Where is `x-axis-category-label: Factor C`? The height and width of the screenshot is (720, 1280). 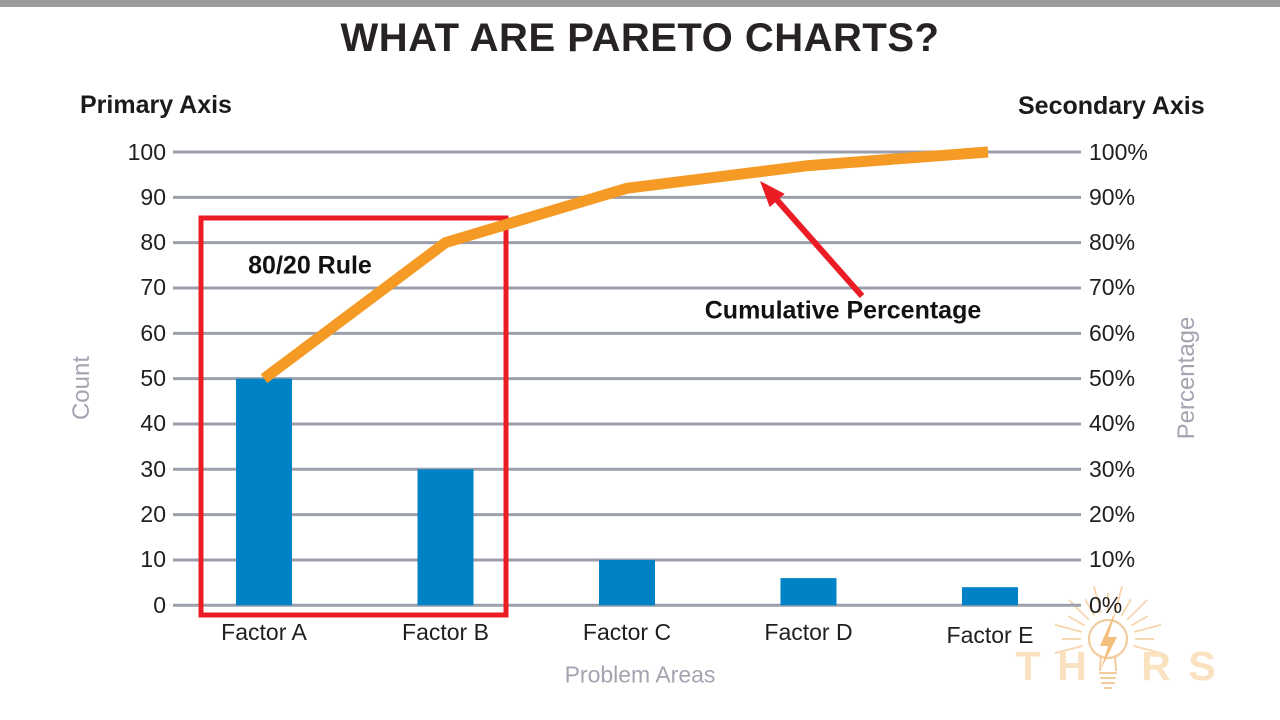
x-axis-category-label: Factor C is located at coordinates (627, 632).